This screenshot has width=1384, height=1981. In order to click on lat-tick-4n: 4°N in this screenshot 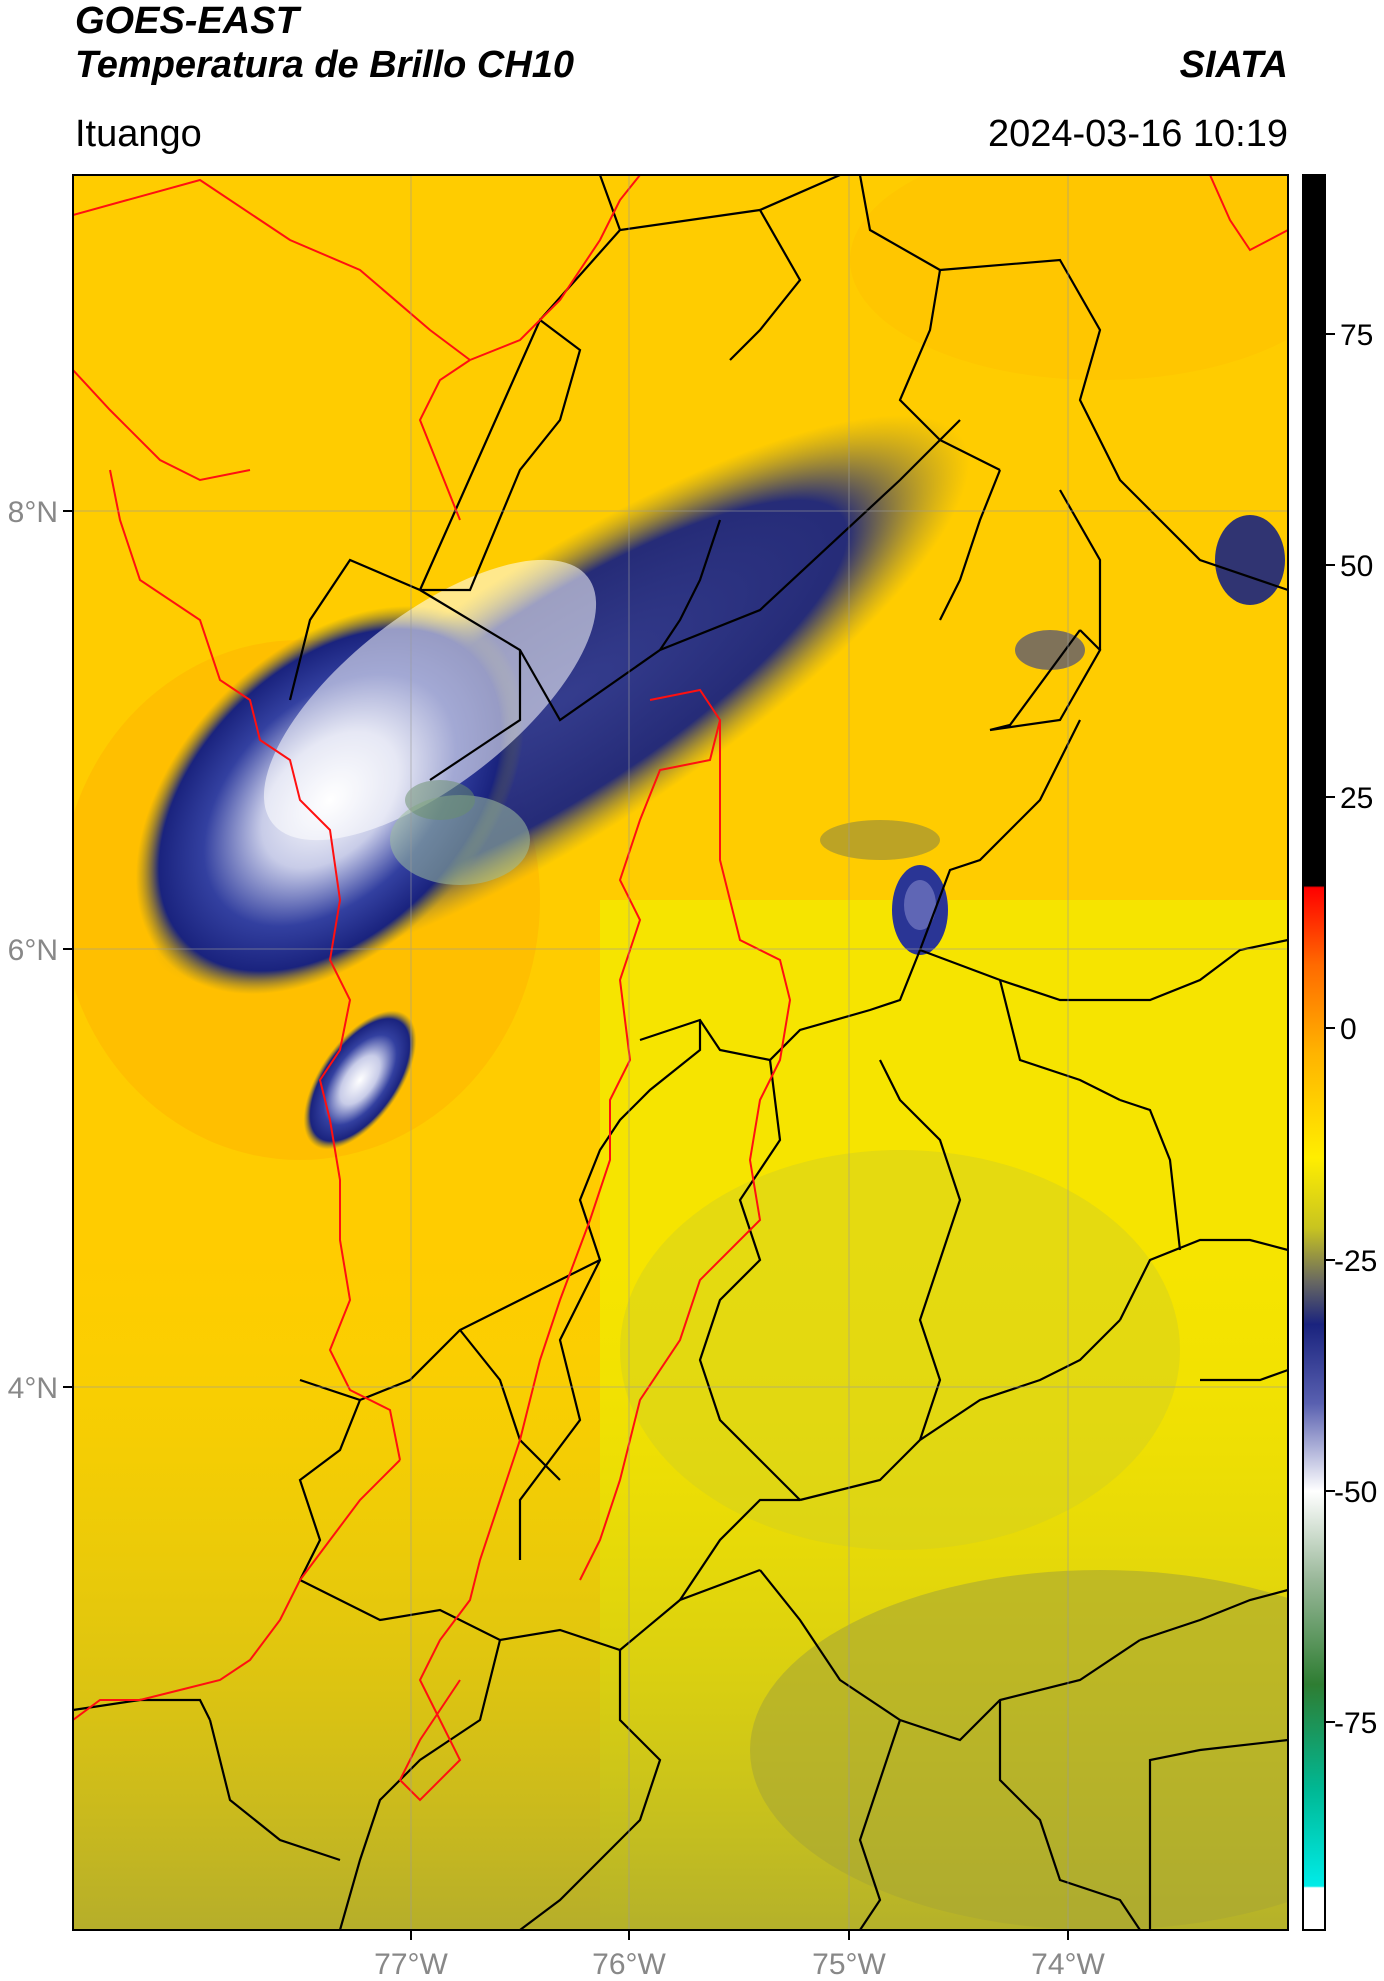, I will do `click(33, 1388)`.